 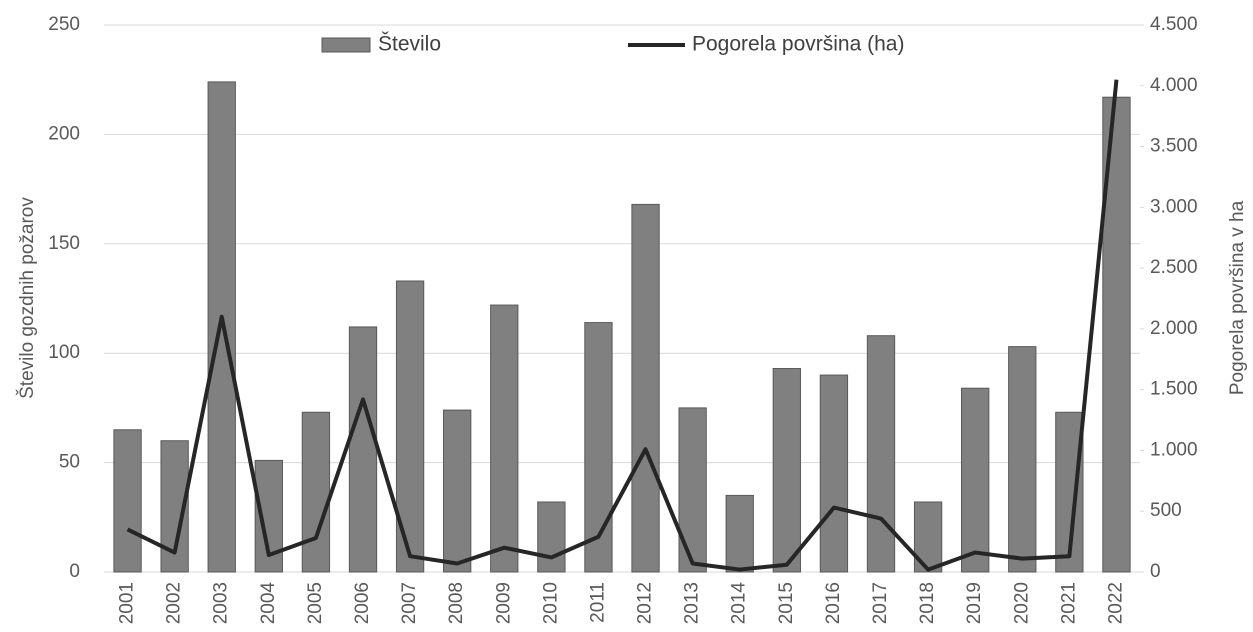 What do you see at coordinates (346, 45) in the screenshot?
I see `legend-swatch` at bounding box center [346, 45].